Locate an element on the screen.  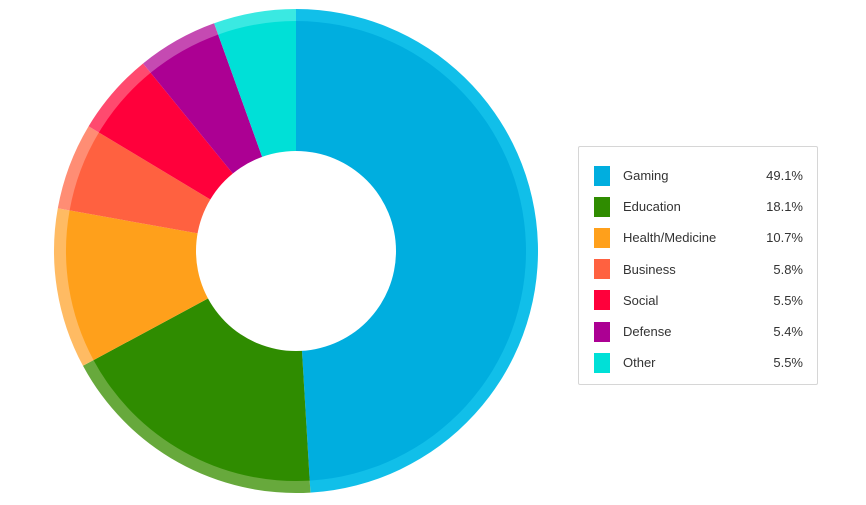
donut-slice-other is located at coordinates (257, 89).